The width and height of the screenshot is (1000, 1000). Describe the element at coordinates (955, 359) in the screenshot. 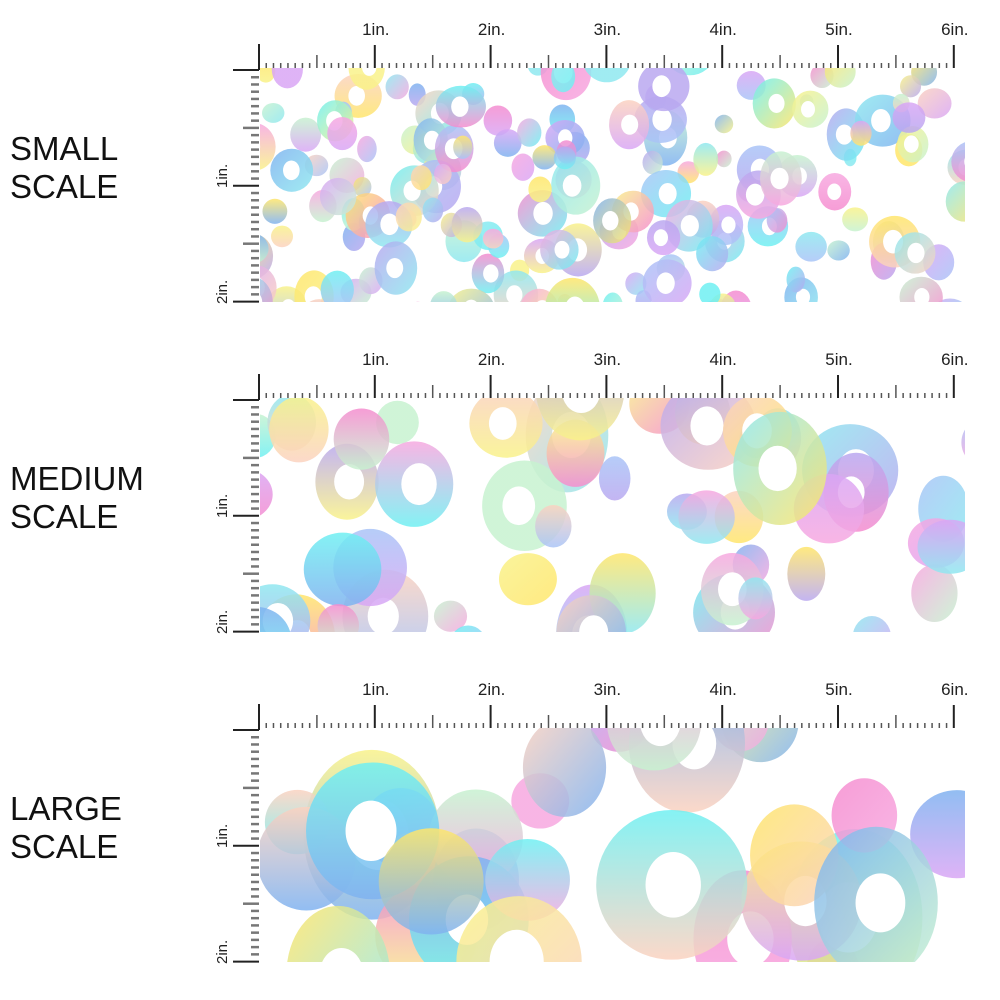

I see `ruler-label-horizontal: 6in.` at that location.